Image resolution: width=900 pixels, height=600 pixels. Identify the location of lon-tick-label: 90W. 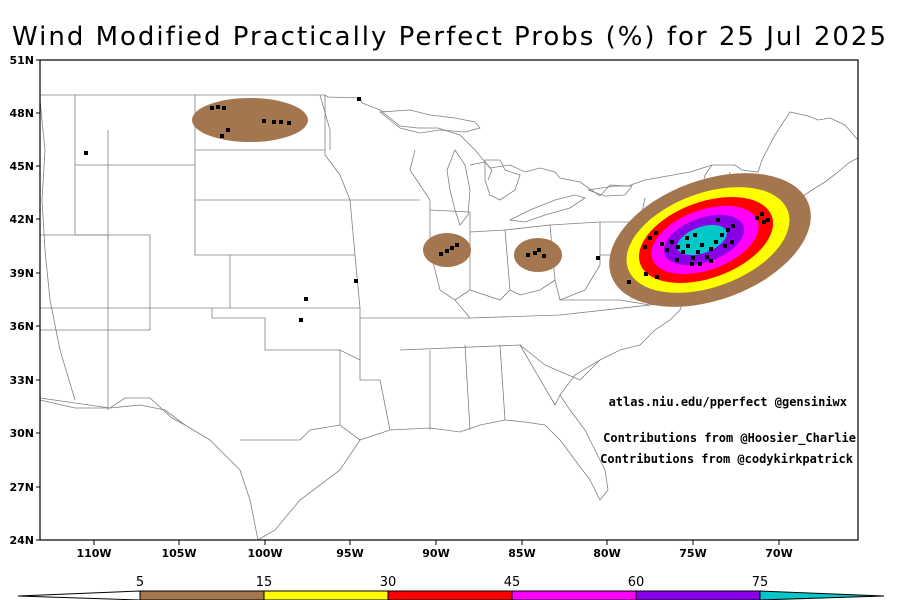
(435, 553).